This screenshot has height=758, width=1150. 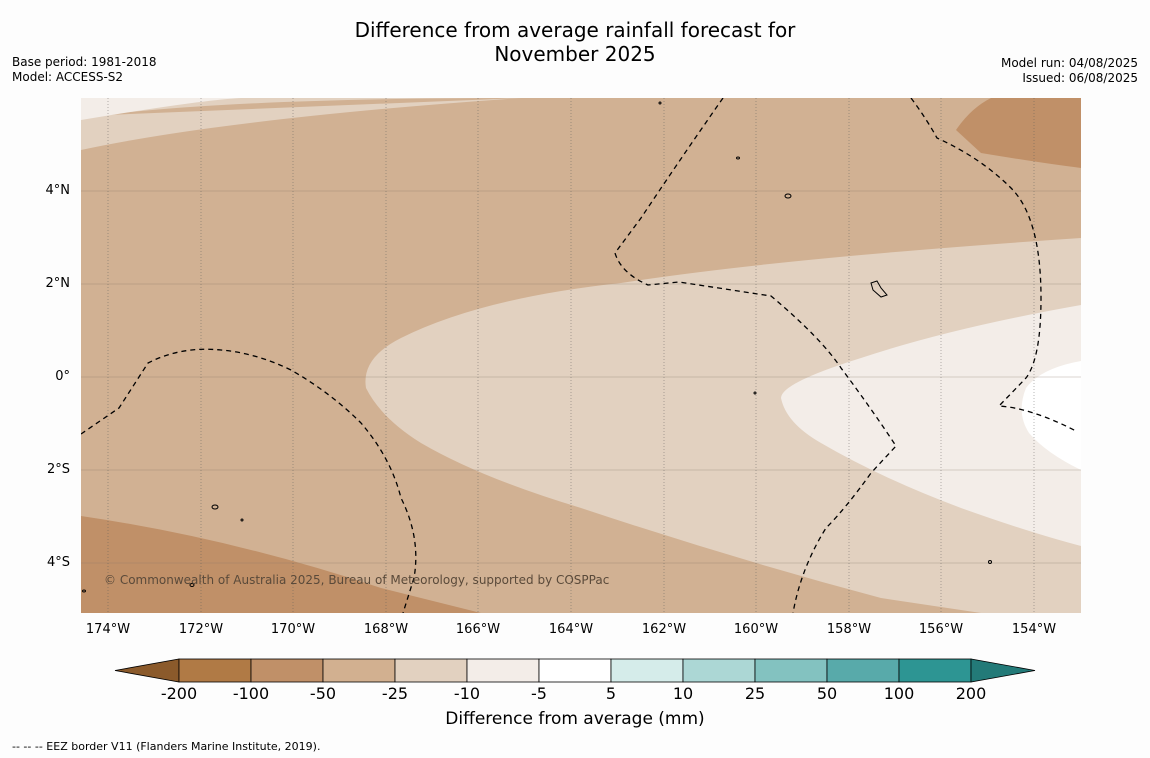 What do you see at coordinates (575, 54) in the screenshot?
I see `map-title-line2: November 2025` at bounding box center [575, 54].